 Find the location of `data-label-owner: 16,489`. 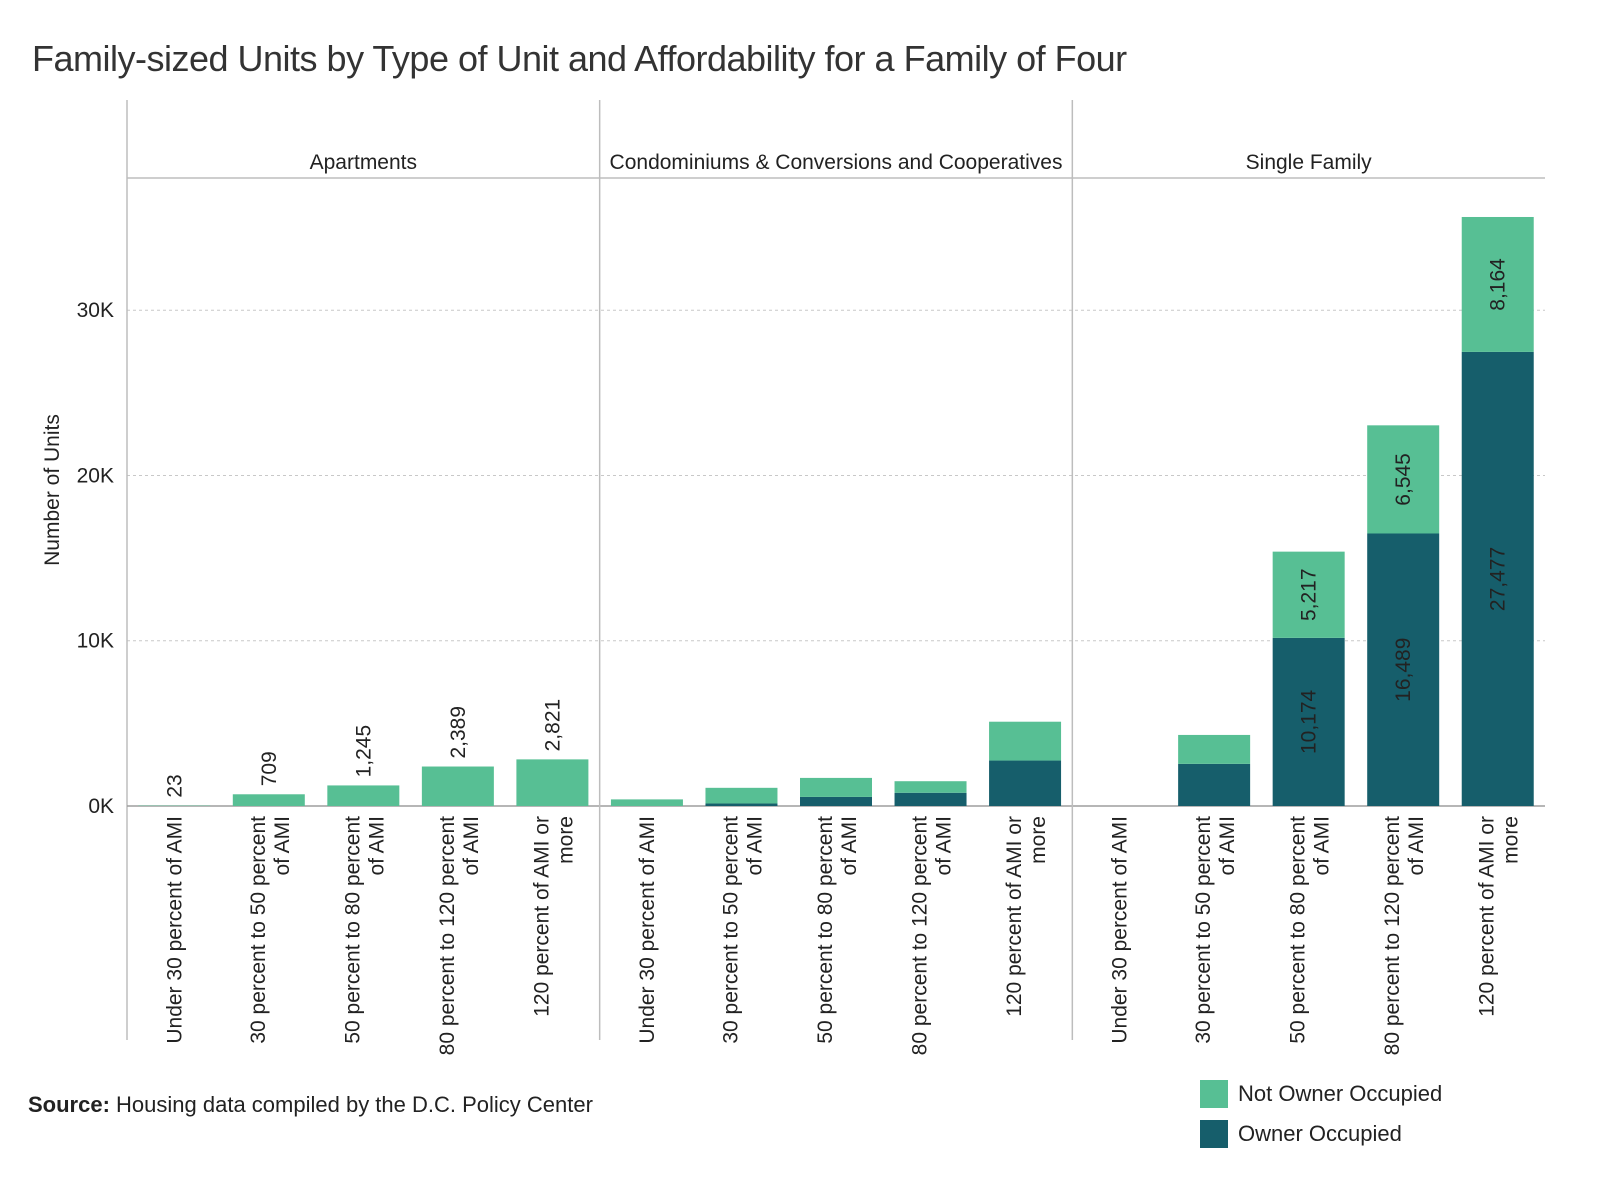

data-label-owner: 16,489 is located at coordinates (1403, 670).